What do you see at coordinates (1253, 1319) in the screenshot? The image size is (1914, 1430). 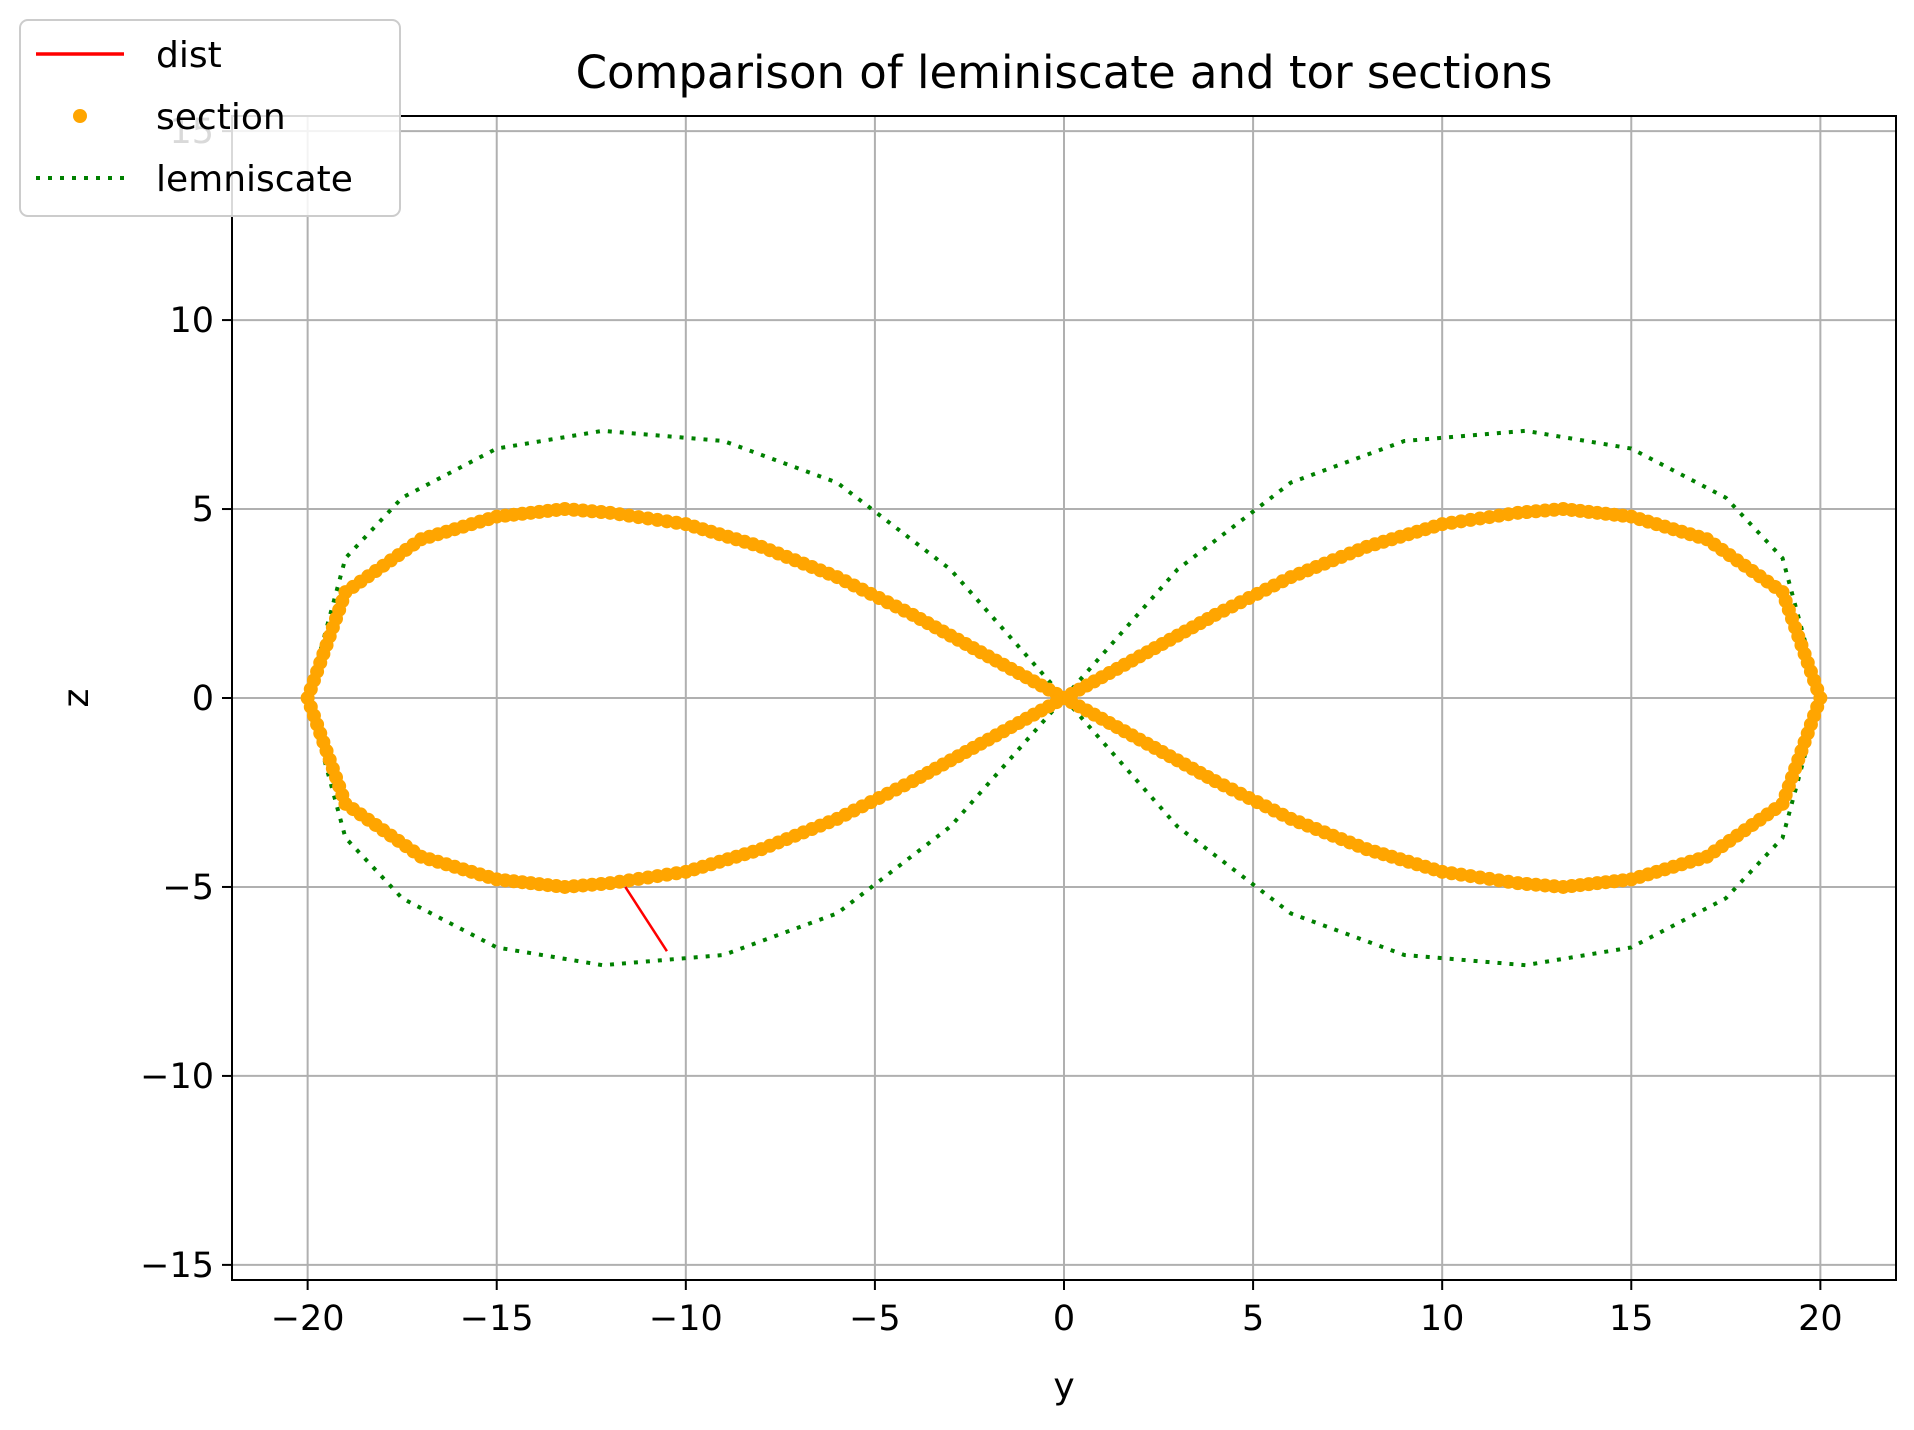 I see `x-tick-label: 5` at bounding box center [1253, 1319].